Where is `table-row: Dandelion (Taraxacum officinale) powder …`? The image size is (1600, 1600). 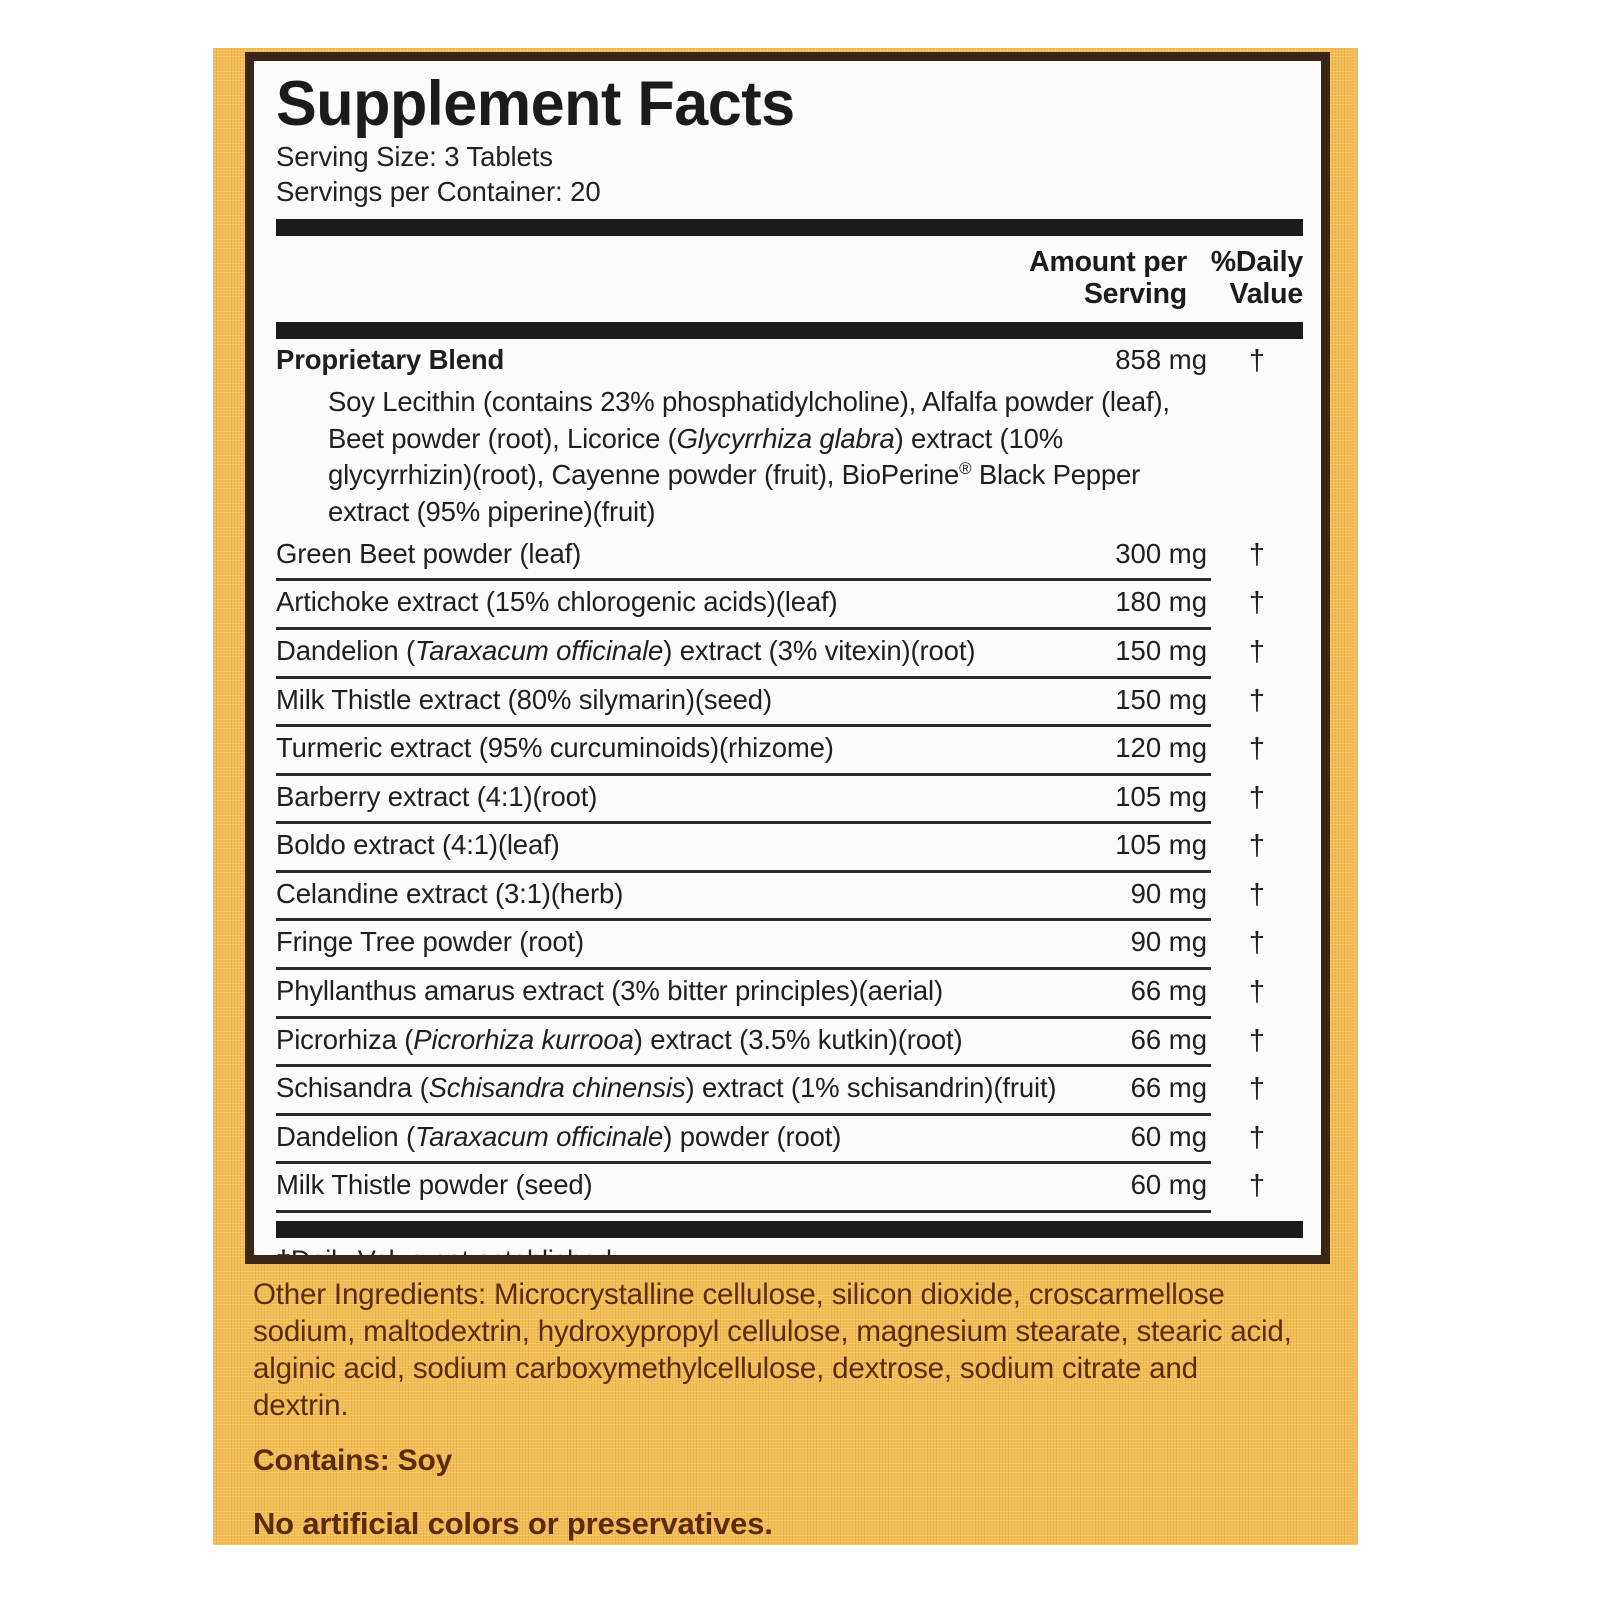
table-row: Dandelion (Taraxacum officinale) powder … is located at coordinates (789, 1140).